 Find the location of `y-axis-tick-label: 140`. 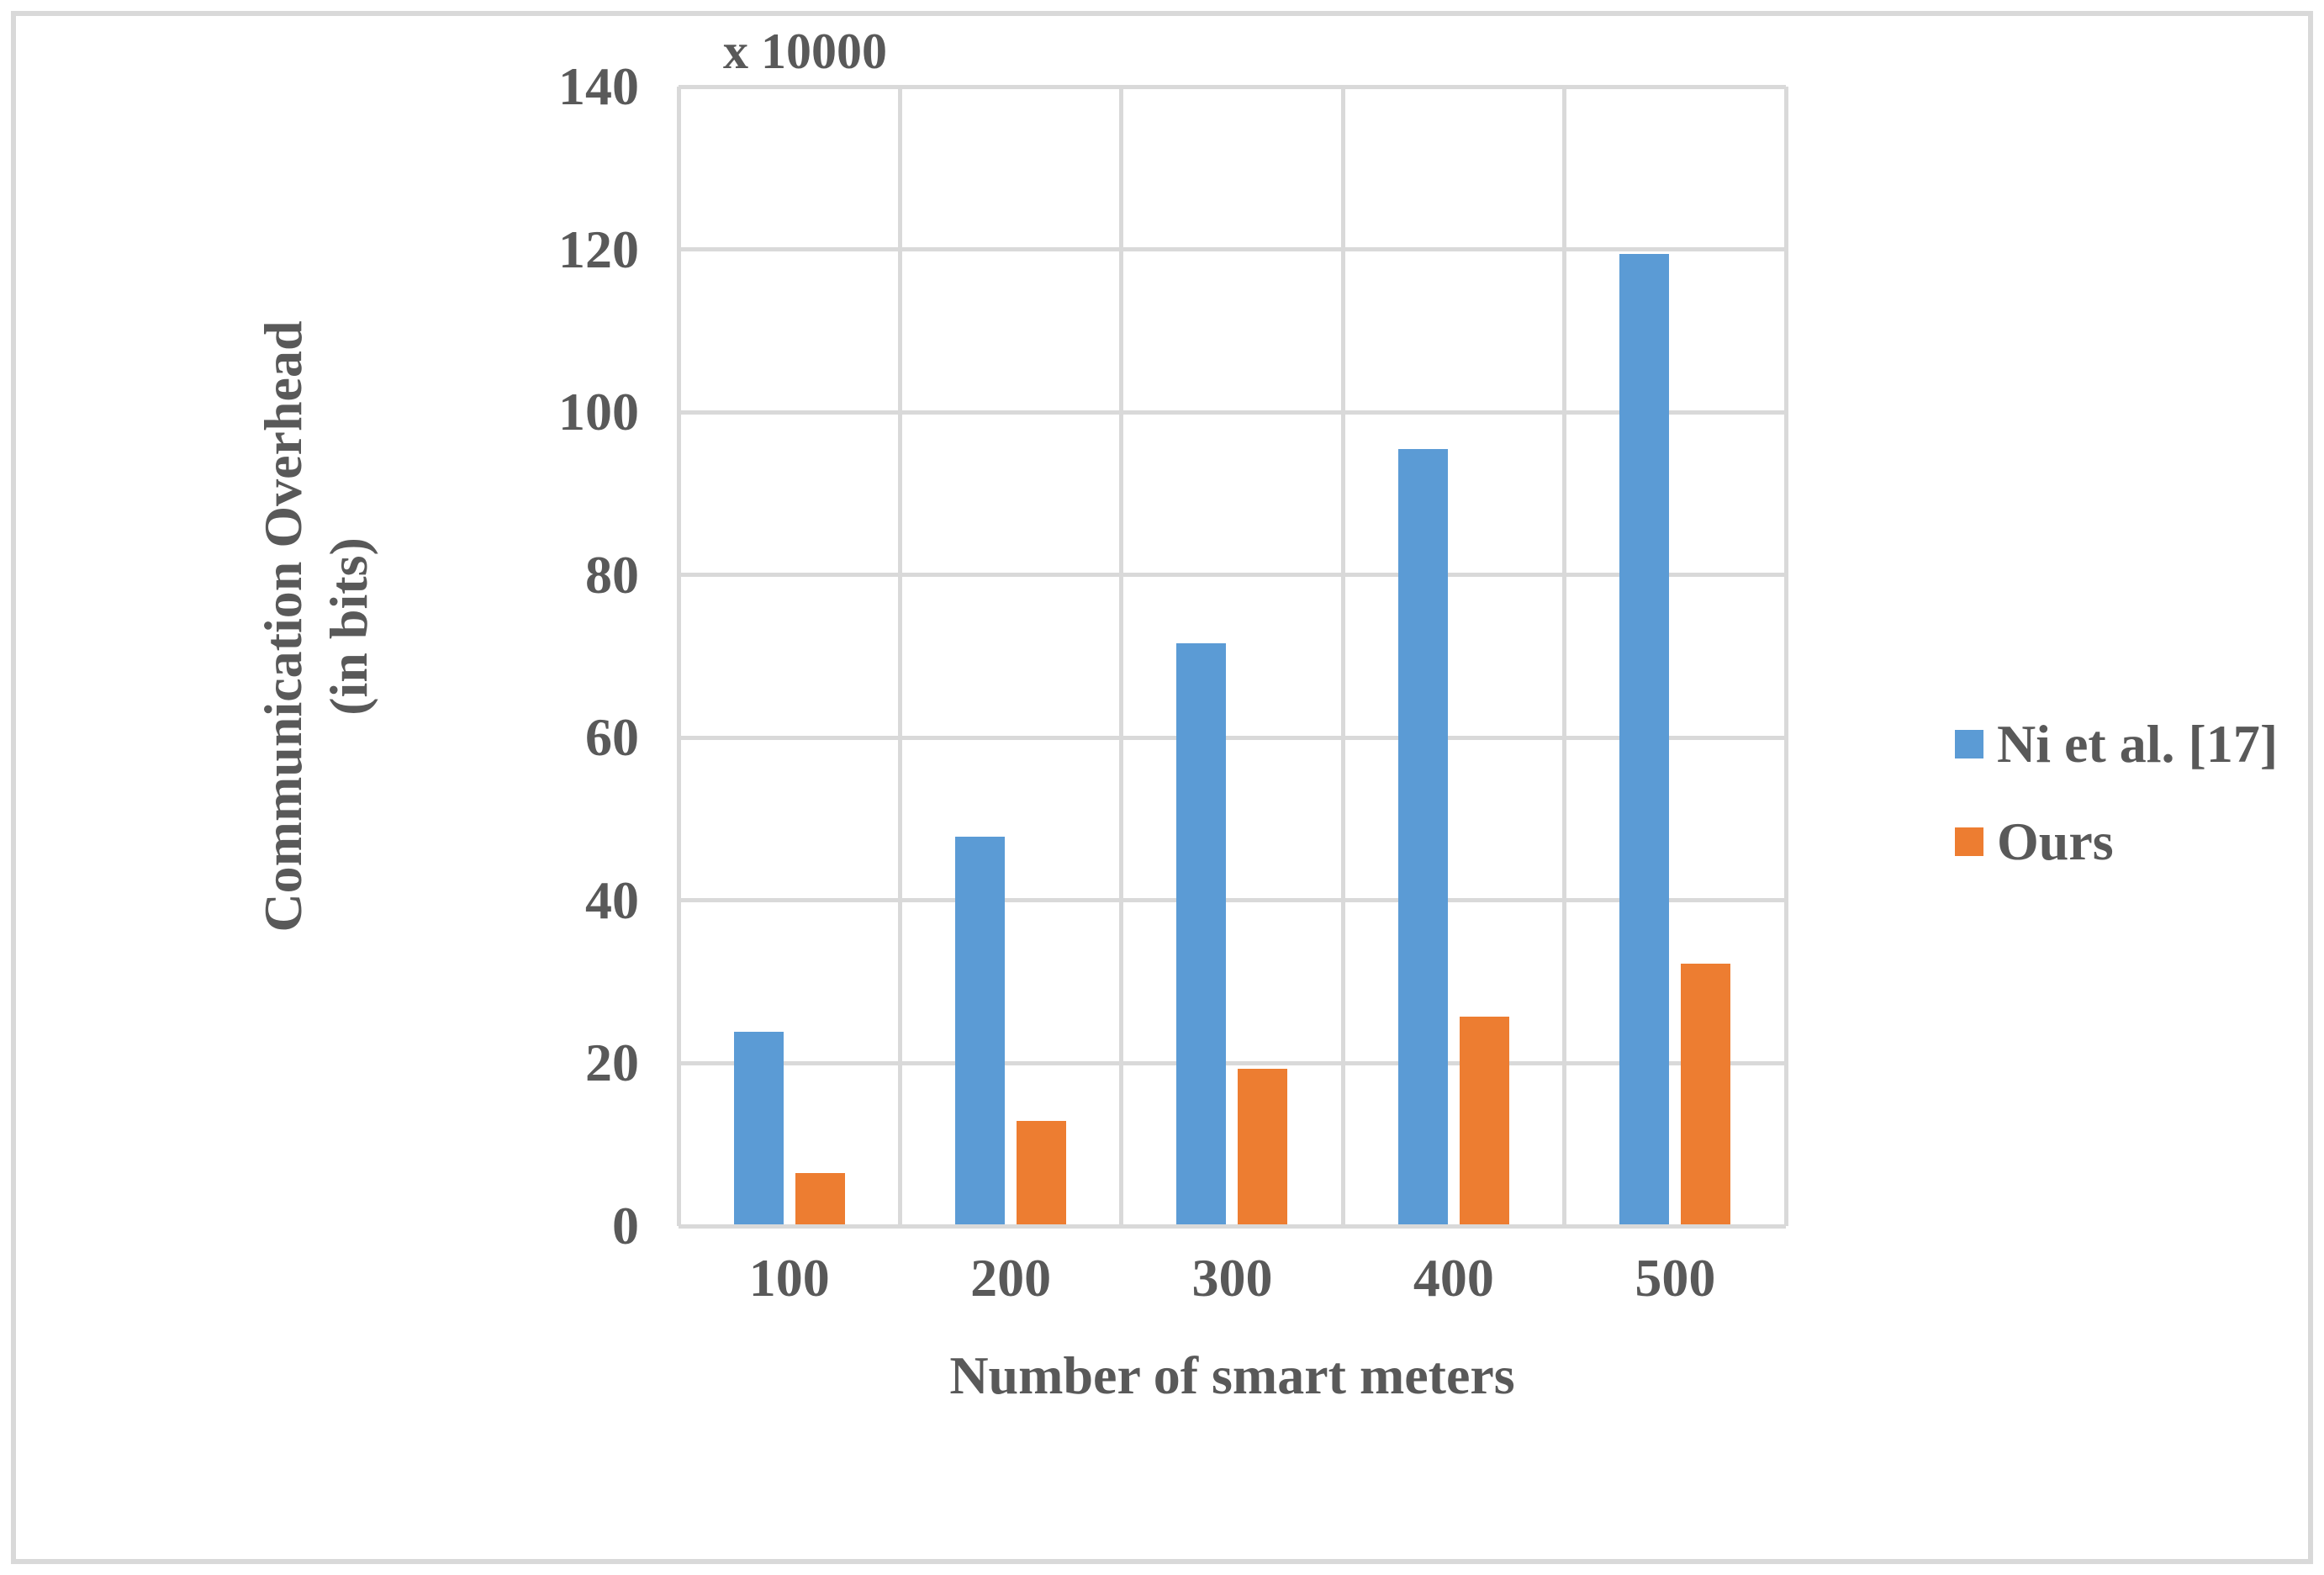

y-axis-tick-label: 140 is located at coordinates (598, 86).